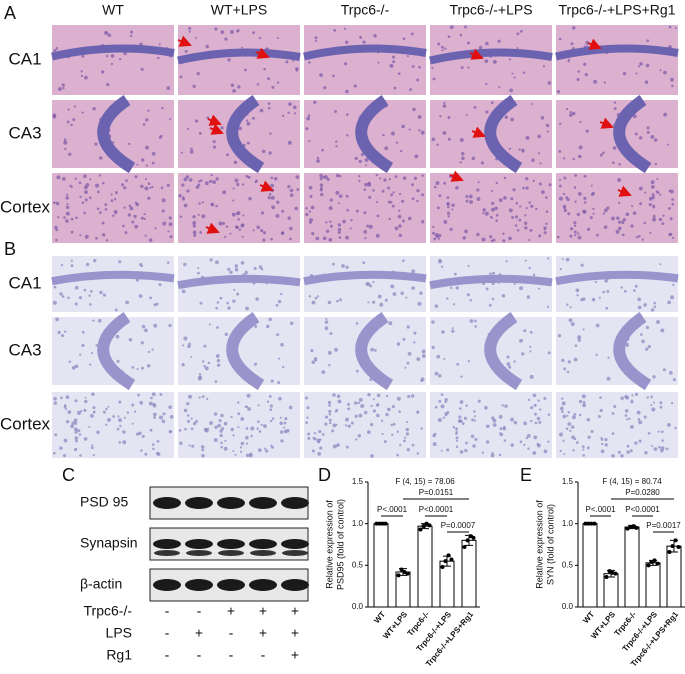 The image size is (685, 674). What do you see at coordinates (10, 13) in the screenshot?
I see `panel-letter: A` at bounding box center [10, 13].